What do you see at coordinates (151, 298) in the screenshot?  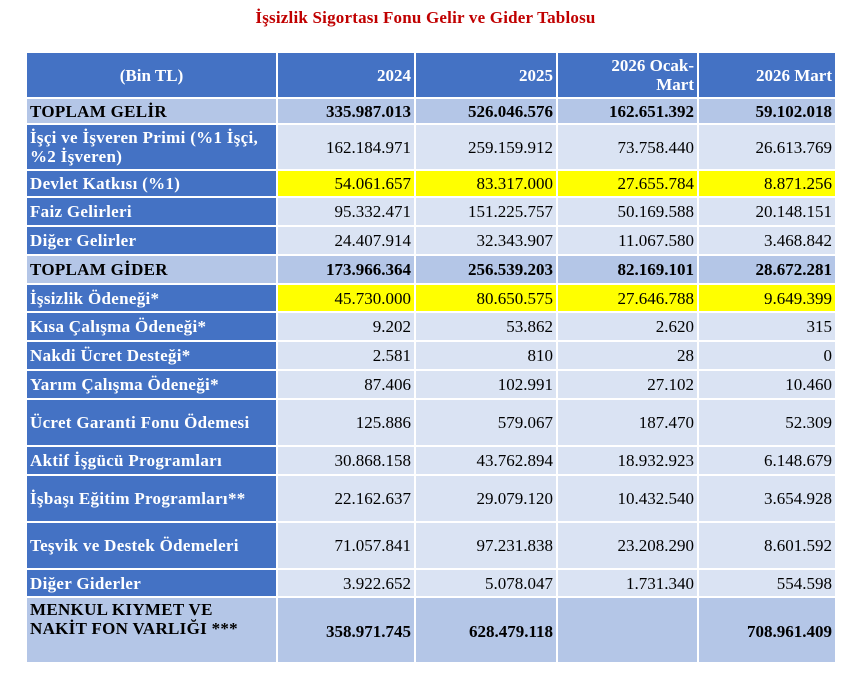 I see `row-label: İşsizlik Ödeneği*` at bounding box center [151, 298].